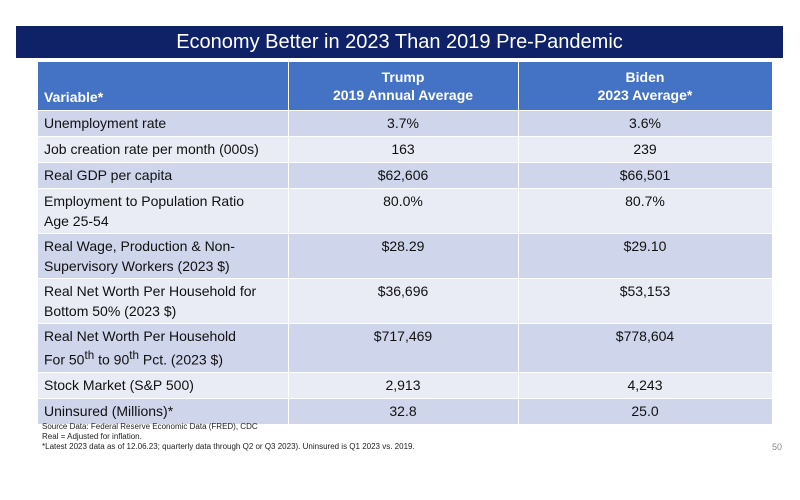 Image resolution: width=800 pixels, height=500 pixels. What do you see at coordinates (645, 95) in the screenshot?
I see `header-biden-period: 2023 Average*` at bounding box center [645, 95].